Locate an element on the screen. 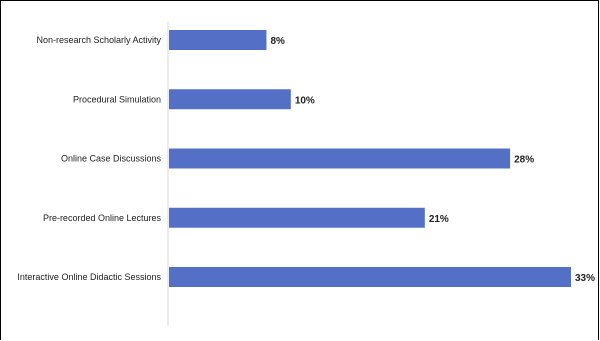 This screenshot has width=600, height=341. category-label: Interactive Online Didactic Sessions is located at coordinates (89, 277).